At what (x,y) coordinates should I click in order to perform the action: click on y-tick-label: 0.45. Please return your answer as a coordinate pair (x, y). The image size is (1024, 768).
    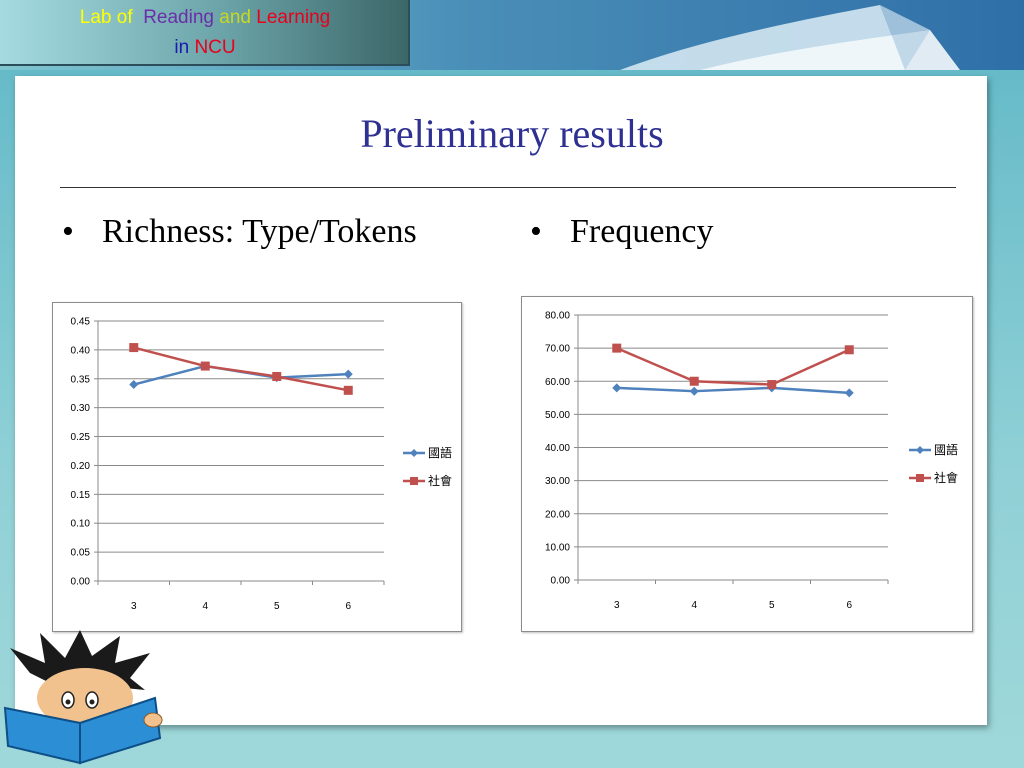
    Looking at the image, I should click on (81, 322).